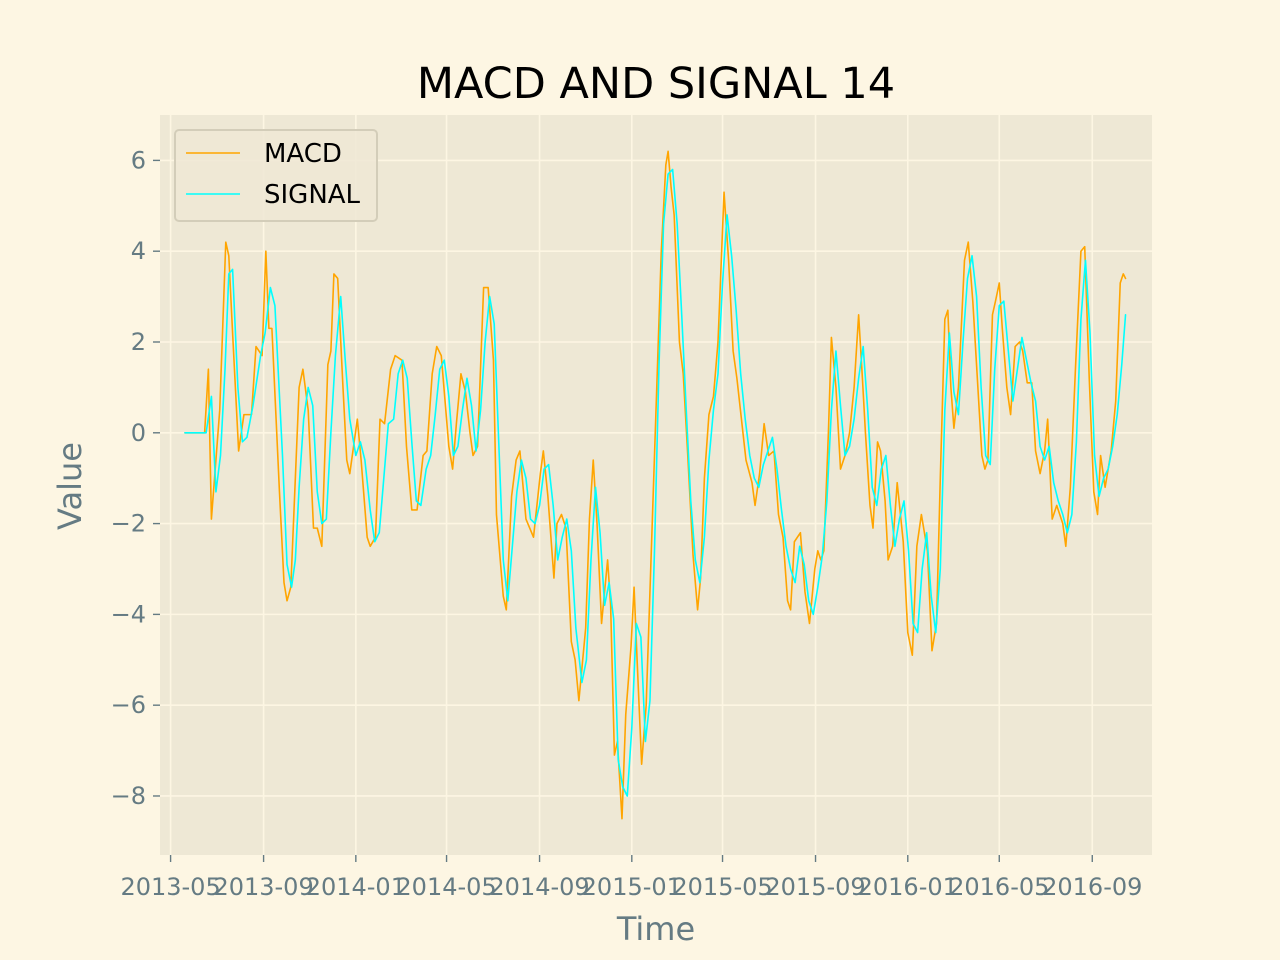 The height and width of the screenshot is (960, 1280). What do you see at coordinates (312, 195) in the screenshot?
I see `legend-label-signal: SIGNAL` at bounding box center [312, 195].